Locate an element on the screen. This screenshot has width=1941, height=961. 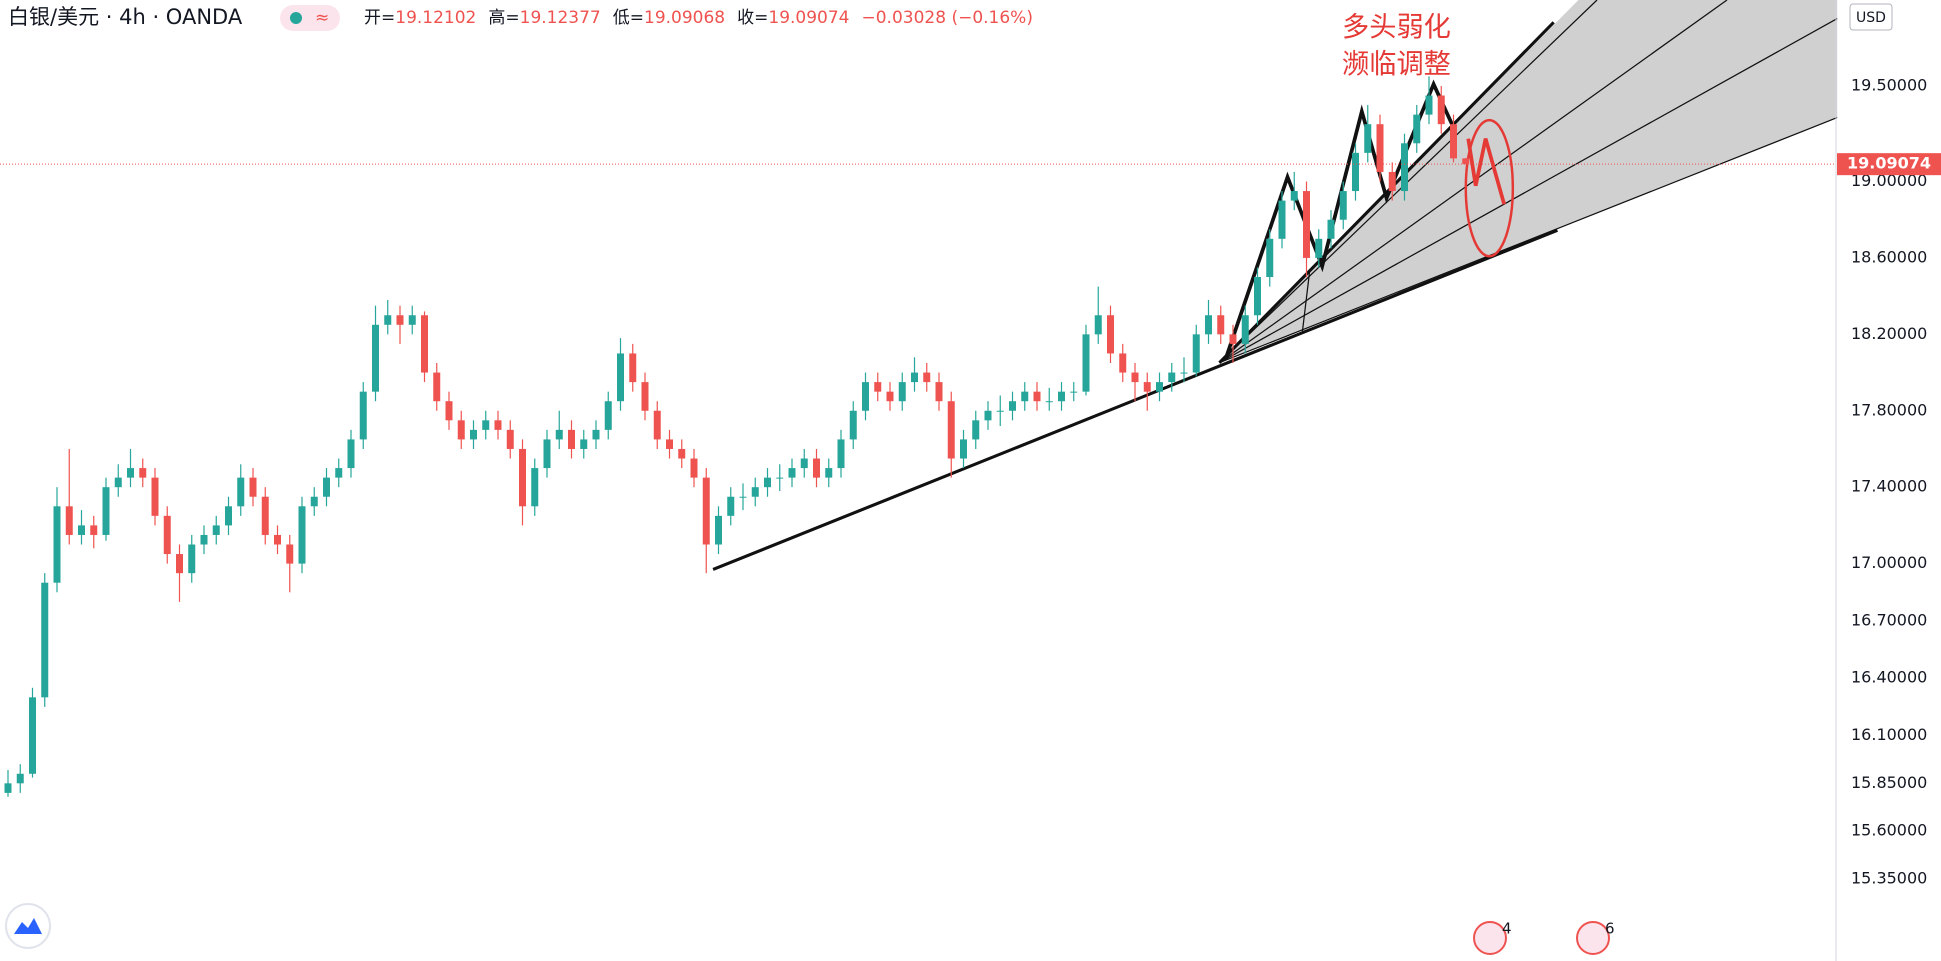
symbol: 白银/美元 · 4h · OANDA is located at coordinates (125, 17).